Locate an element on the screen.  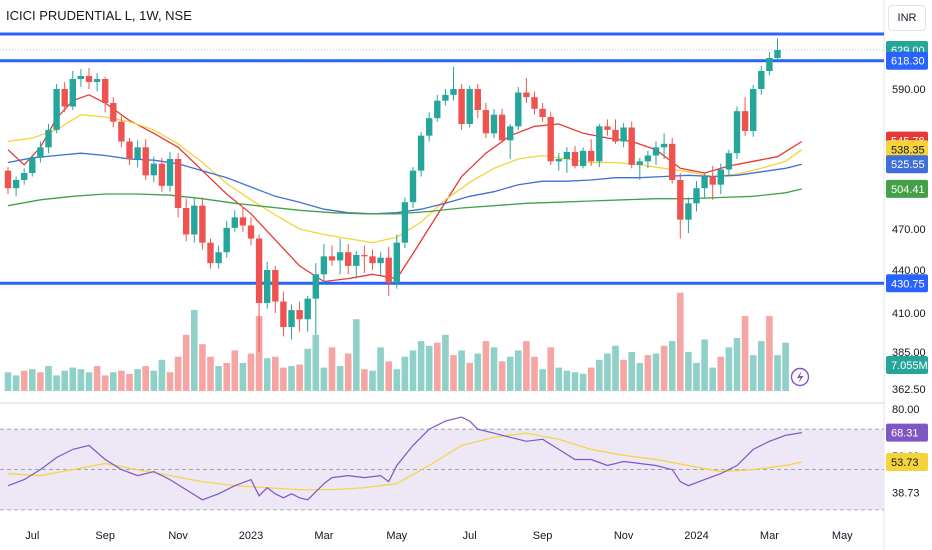
rsi-ma-line is located at coordinates (404, 461).